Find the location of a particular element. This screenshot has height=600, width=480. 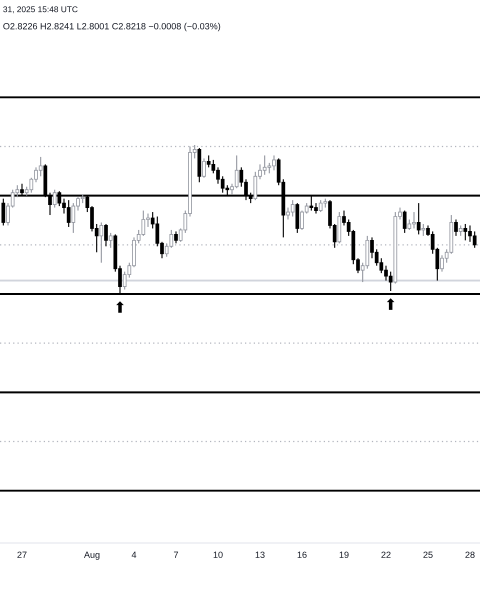

x-tick-label: 27 is located at coordinates (22, 555).